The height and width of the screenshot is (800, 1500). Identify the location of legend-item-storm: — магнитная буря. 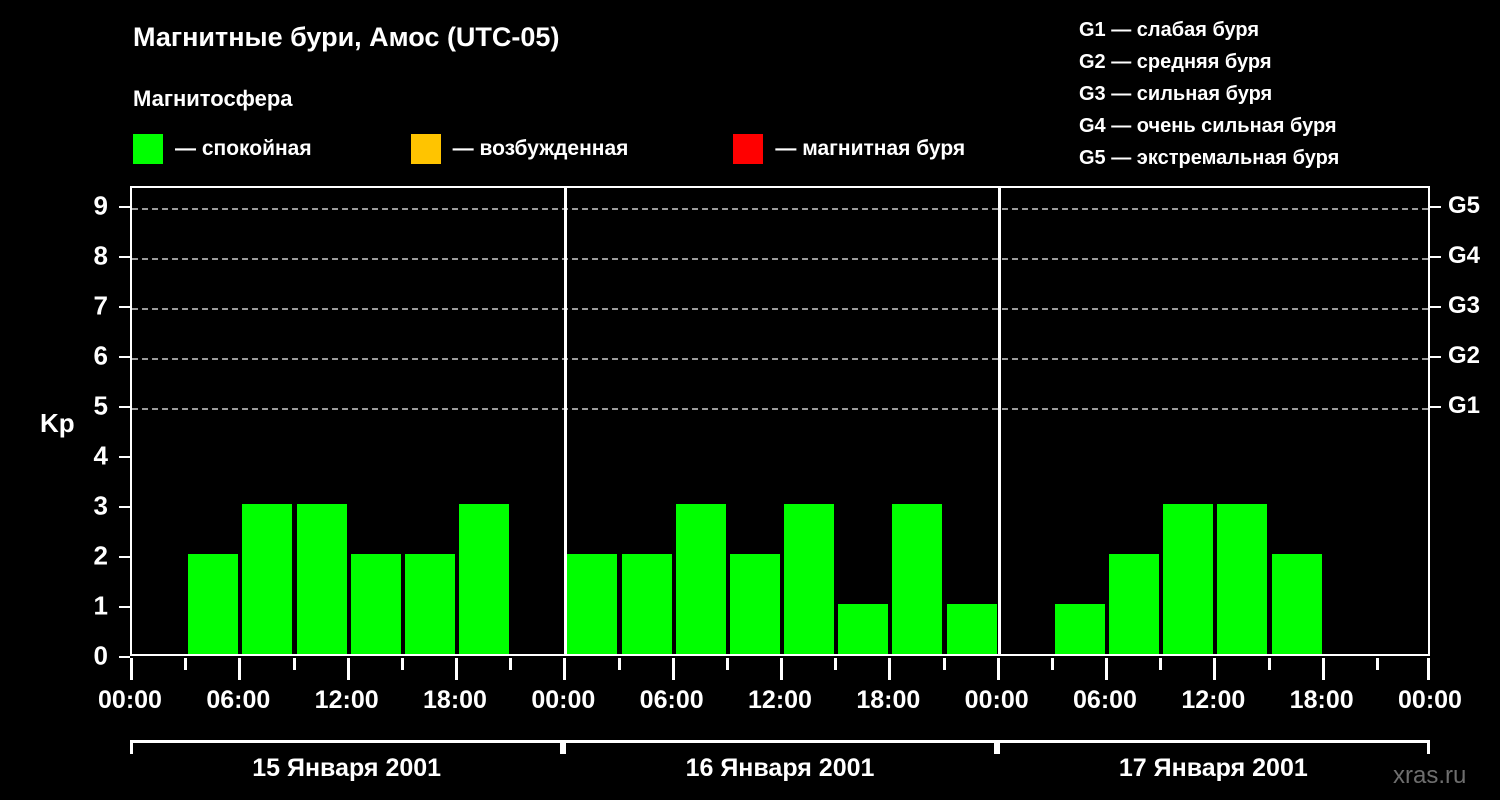
(849, 149).